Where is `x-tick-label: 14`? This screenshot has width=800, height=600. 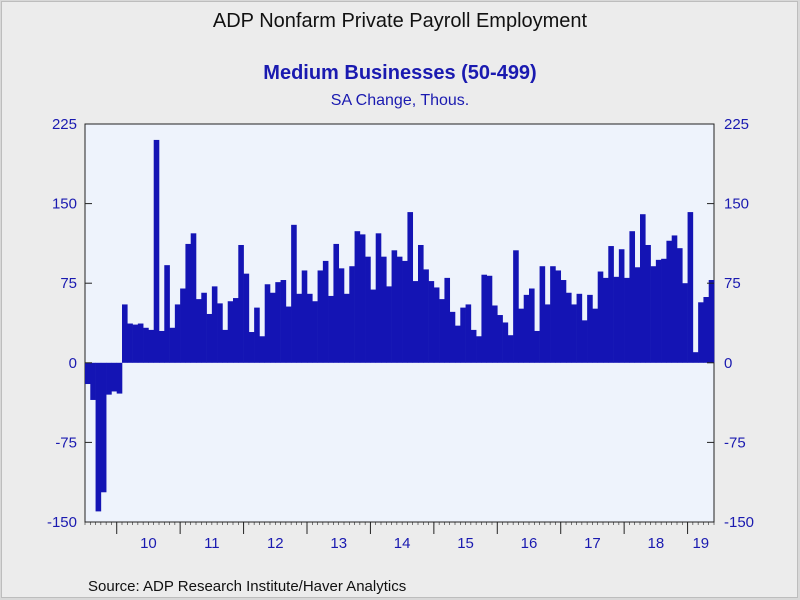
x-tick-label: 14 is located at coordinates (402, 543).